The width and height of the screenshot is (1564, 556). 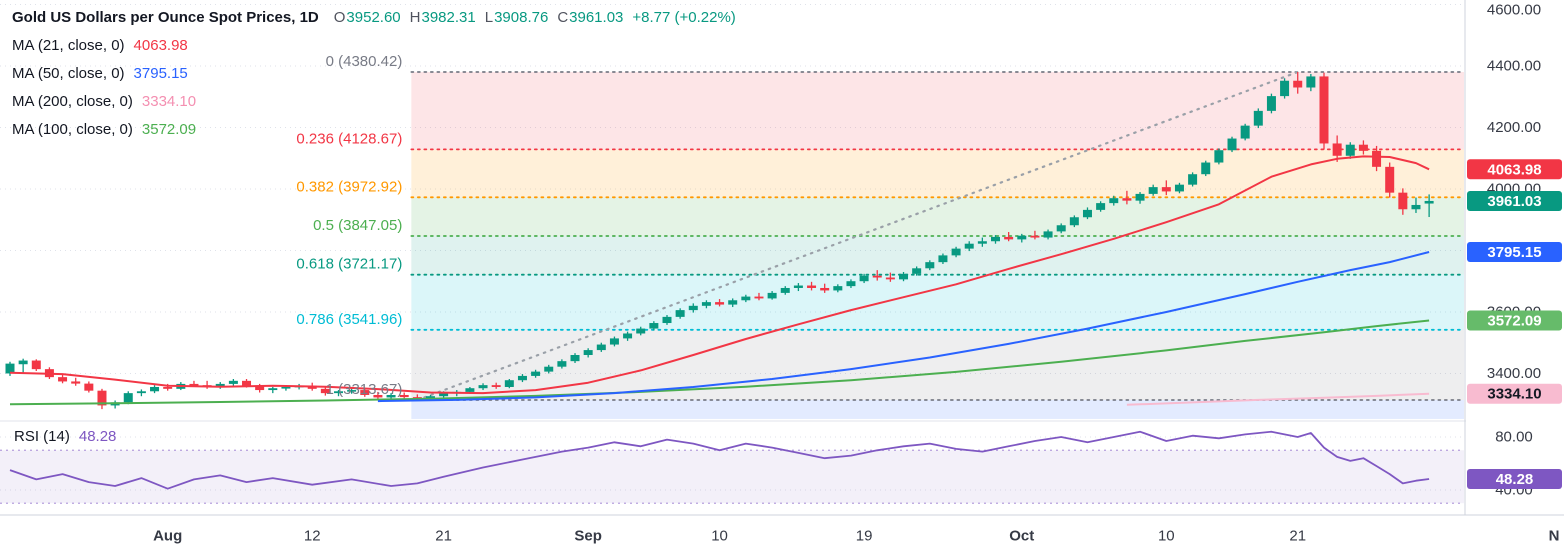 I want to click on ma200-badge-text: 3334.10, so click(x=1514, y=394).